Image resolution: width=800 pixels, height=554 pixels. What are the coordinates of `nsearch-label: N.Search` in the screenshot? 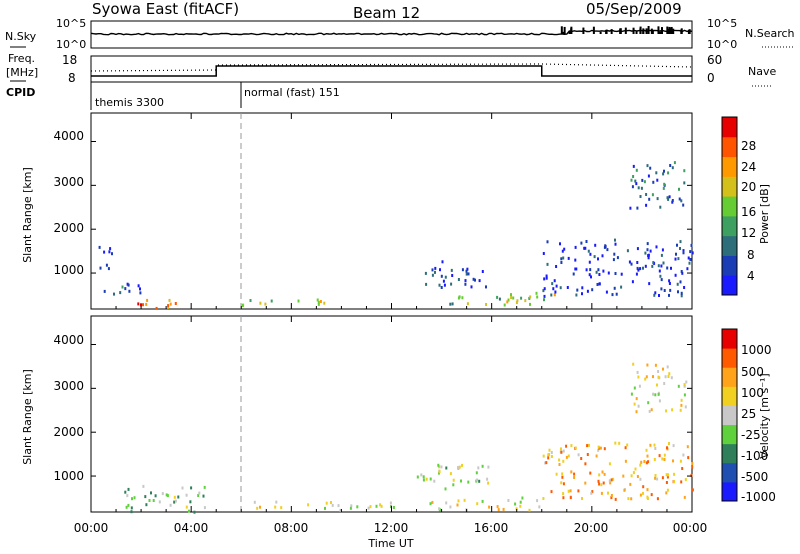 It's located at (770, 33).